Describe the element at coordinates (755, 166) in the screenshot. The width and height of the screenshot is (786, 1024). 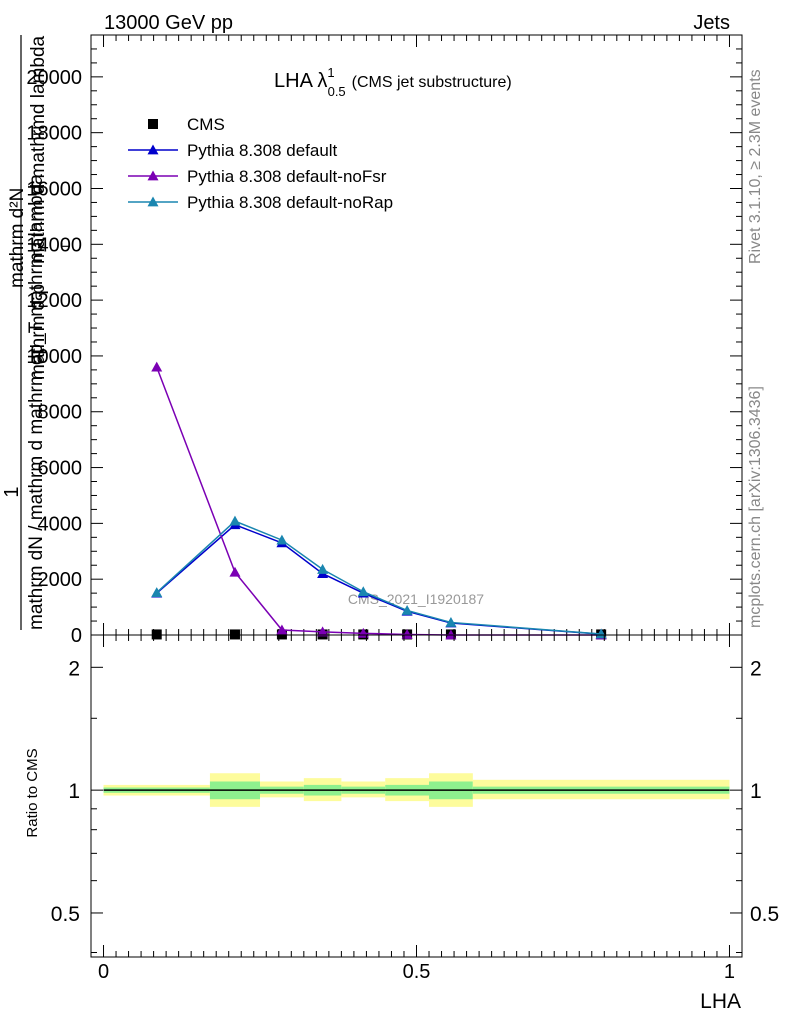
I see `side-rivet-label: Rivet 3.1.10, ≥ 2.3M events` at that location.